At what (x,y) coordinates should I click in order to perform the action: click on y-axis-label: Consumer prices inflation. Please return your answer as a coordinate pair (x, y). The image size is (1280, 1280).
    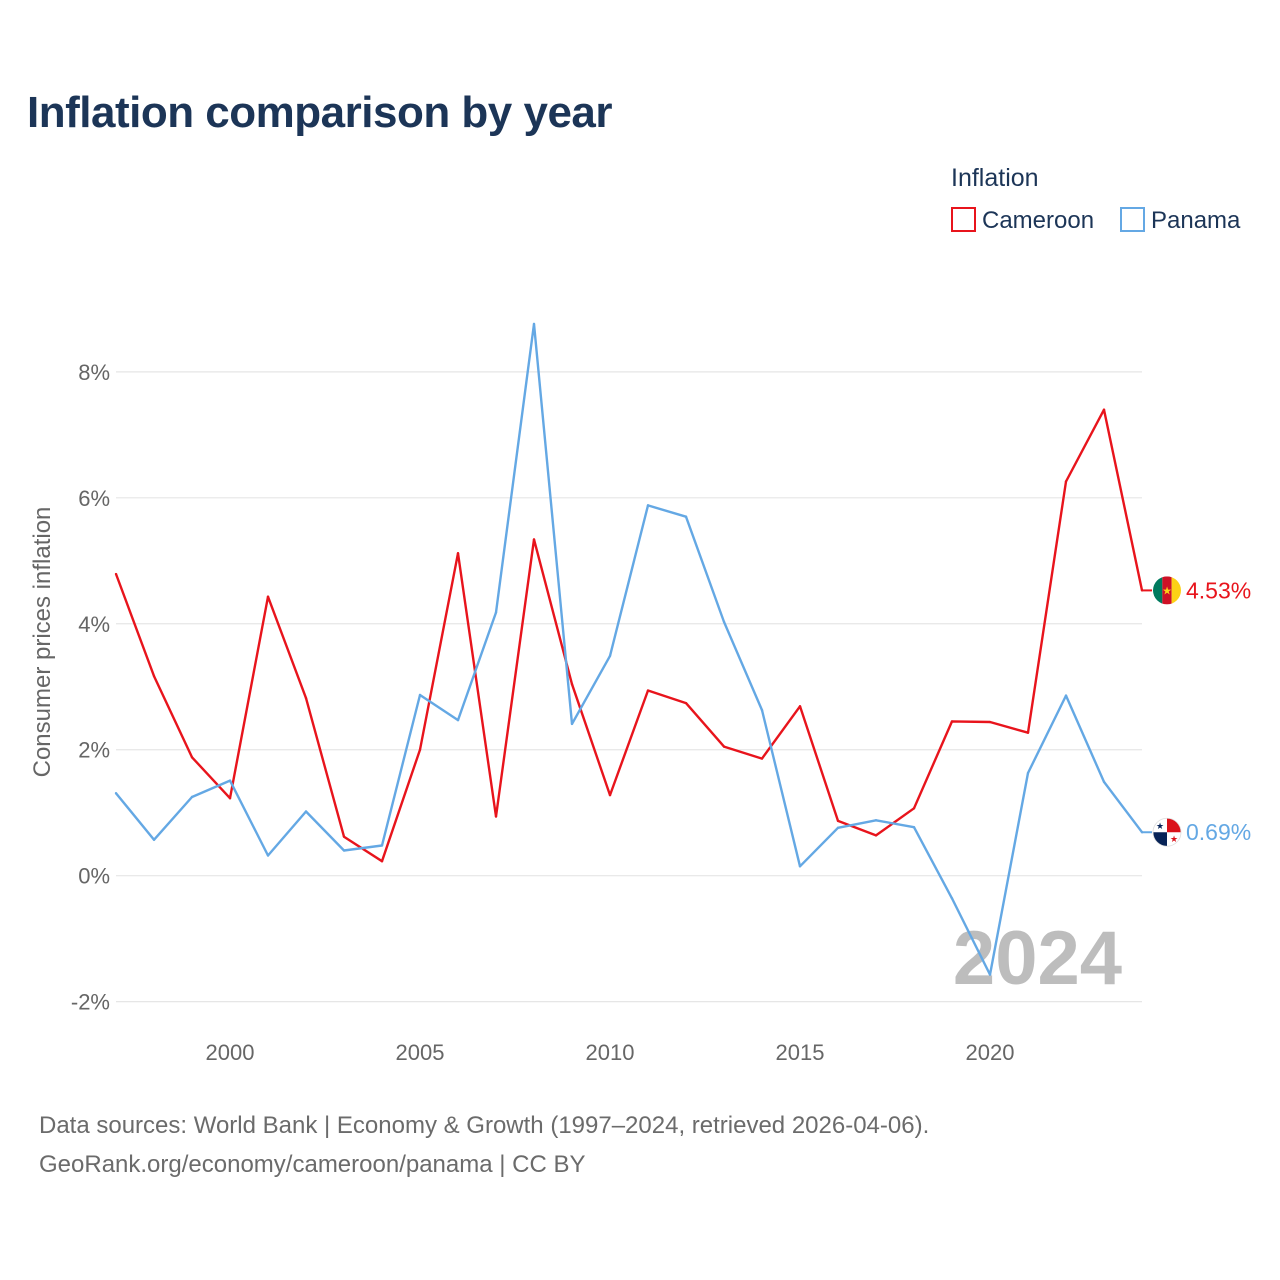
    Looking at the image, I should click on (42, 642).